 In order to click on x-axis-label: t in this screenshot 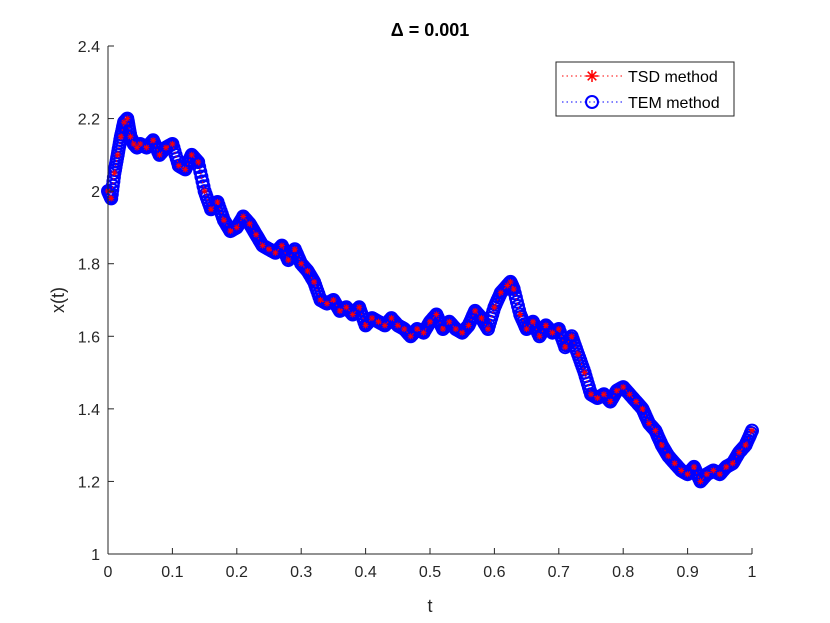, I will do `click(429, 606)`.